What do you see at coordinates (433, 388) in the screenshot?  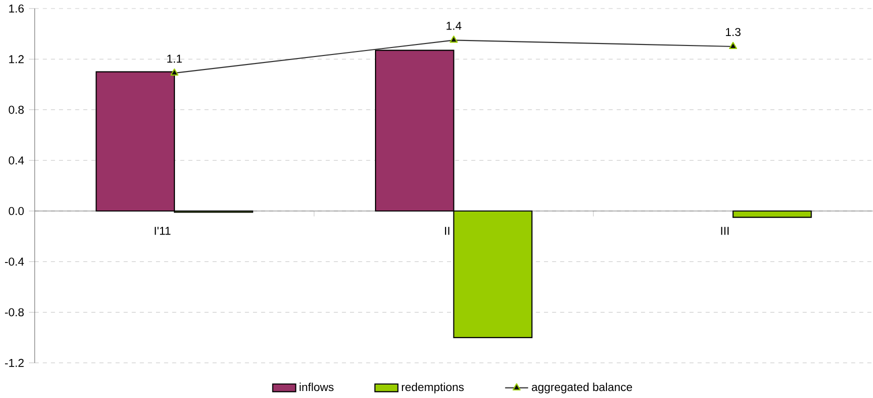 I see `legend-label: redemptions` at bounding box center [433, 388].